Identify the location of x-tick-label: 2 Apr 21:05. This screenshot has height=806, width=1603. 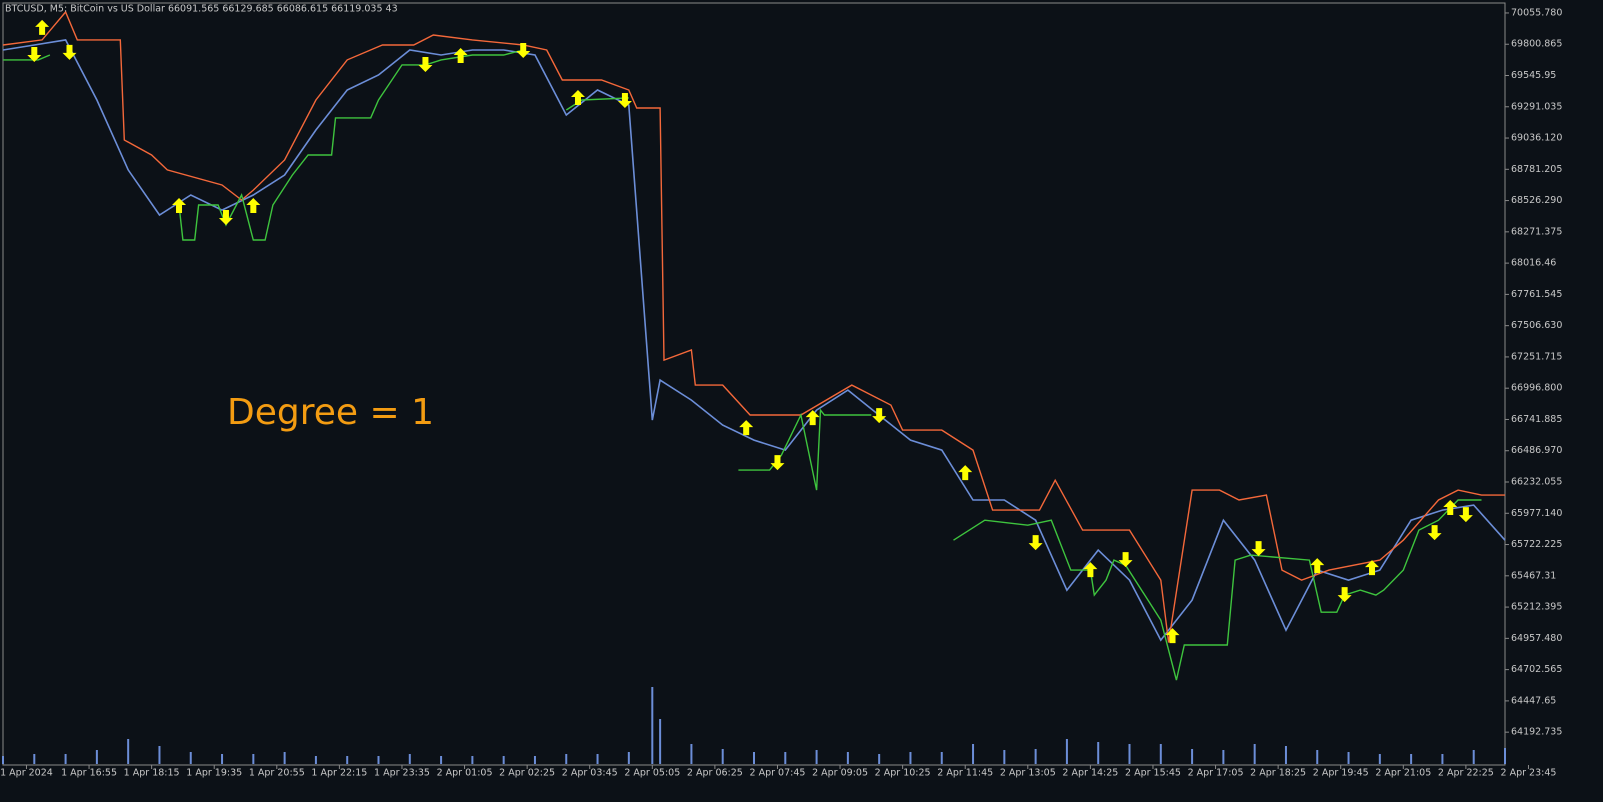
(1403, 773).